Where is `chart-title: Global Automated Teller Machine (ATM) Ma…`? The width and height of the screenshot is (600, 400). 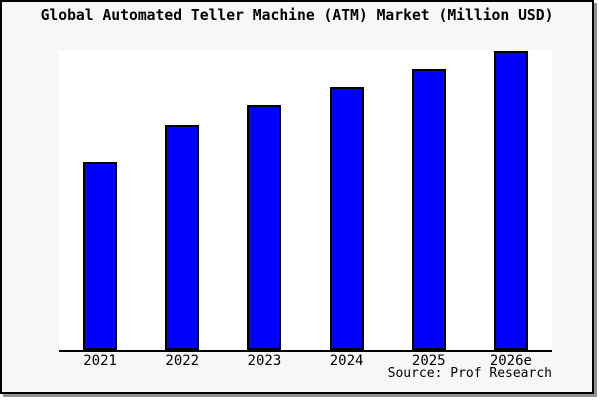 chart-title: Global Automated Teller Machine (ATM) Ma… is located at coordinates (297, 15).